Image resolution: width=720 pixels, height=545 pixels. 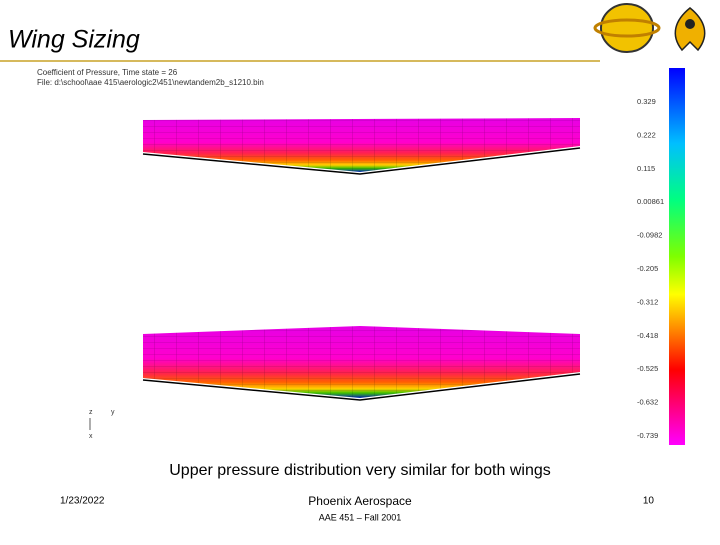 What do you see at coordinates (677, 256) in the screenshot?
I see `colorbar` at bounding box center [677, 256].